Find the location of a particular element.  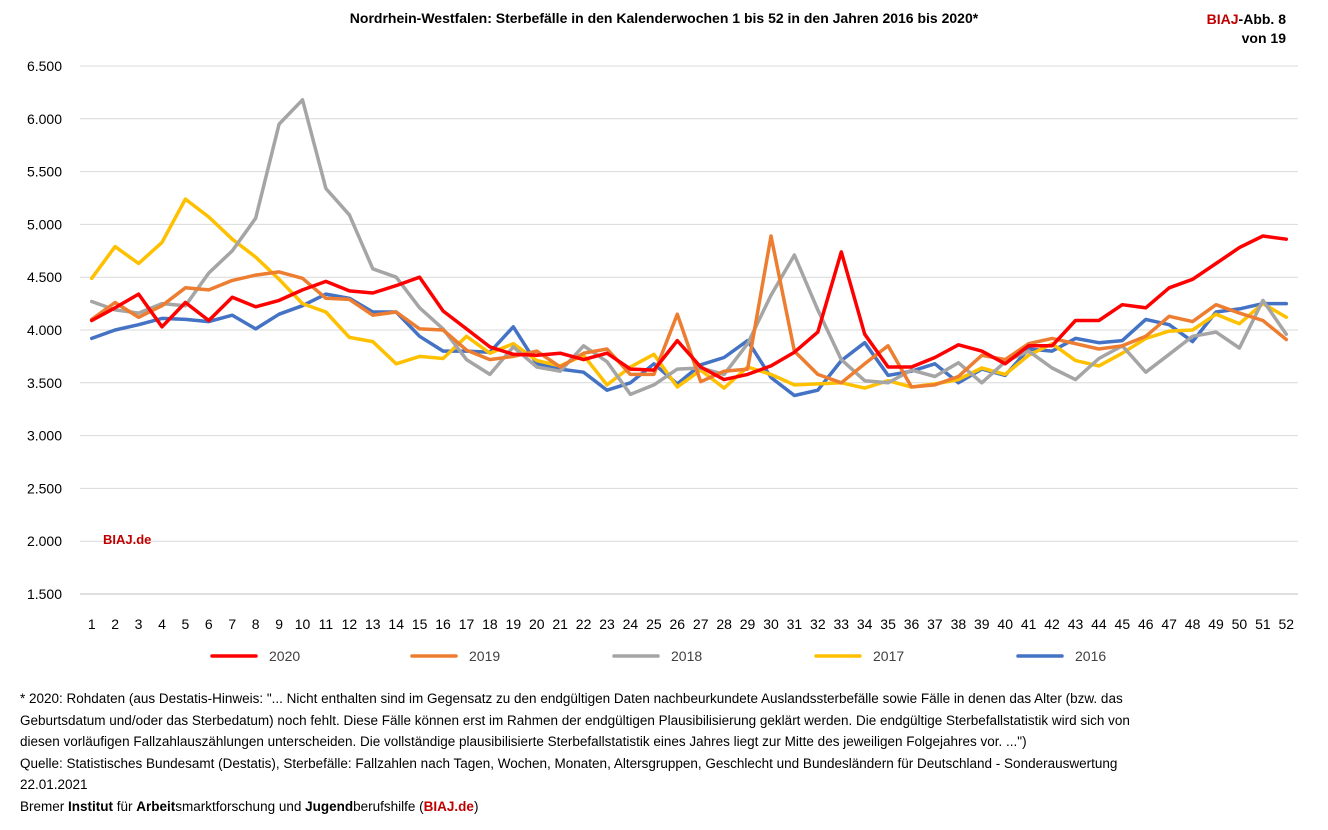

x-tick-label: 13 is located at coordinates (373, 624).